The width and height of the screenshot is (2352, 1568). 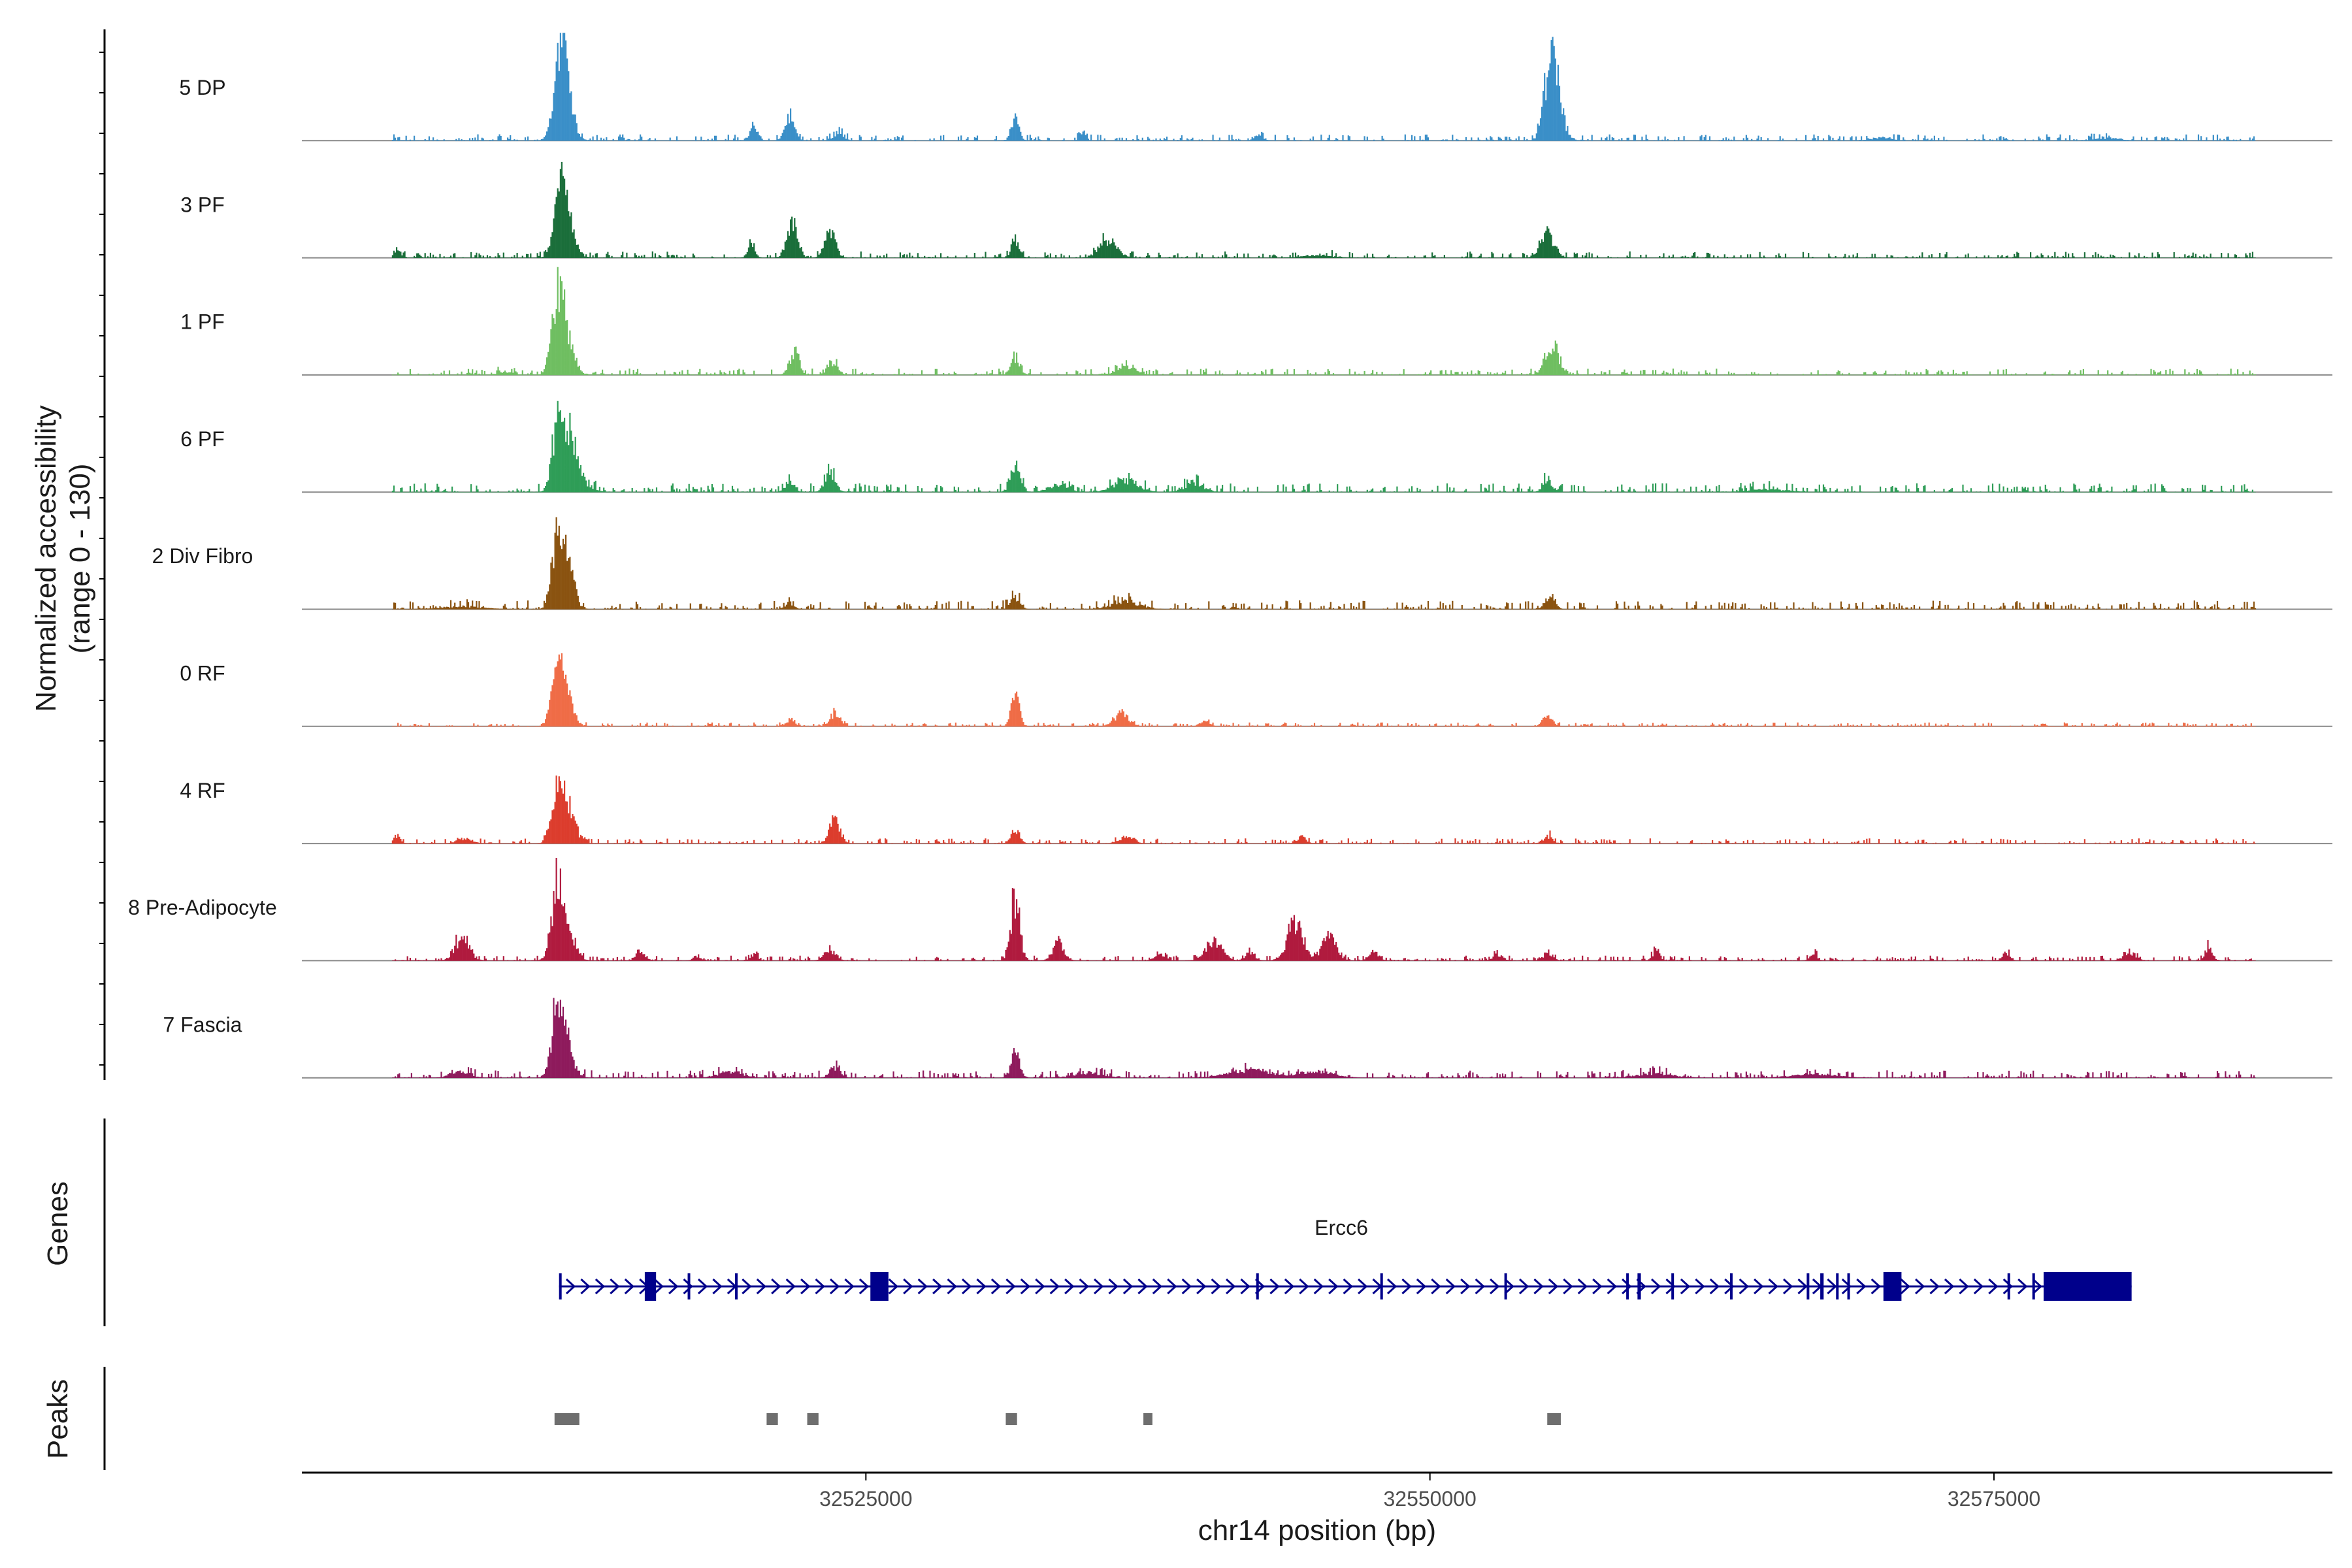 What do you see at coordinates (865, 1499) in the screenshot?
I see `x-tick-label: 32525000` at bounding box center [865, 1499].